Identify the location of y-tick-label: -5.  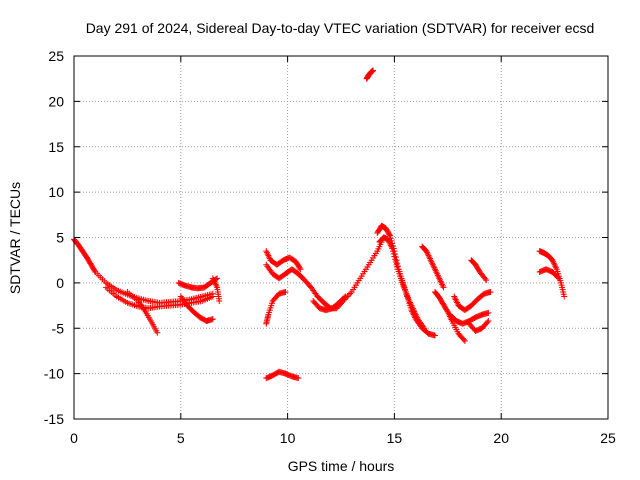
(58, 328).